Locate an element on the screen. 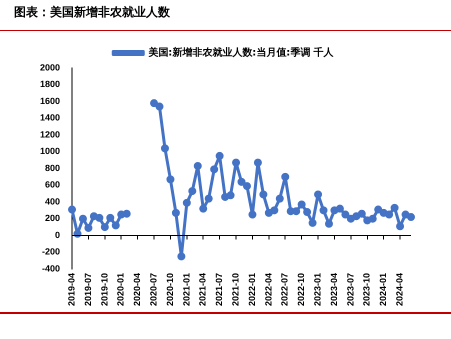 The height and width of the screenshot is (339, 451). x-tick-label: 2023-10 is located at coordinates (367, 289).